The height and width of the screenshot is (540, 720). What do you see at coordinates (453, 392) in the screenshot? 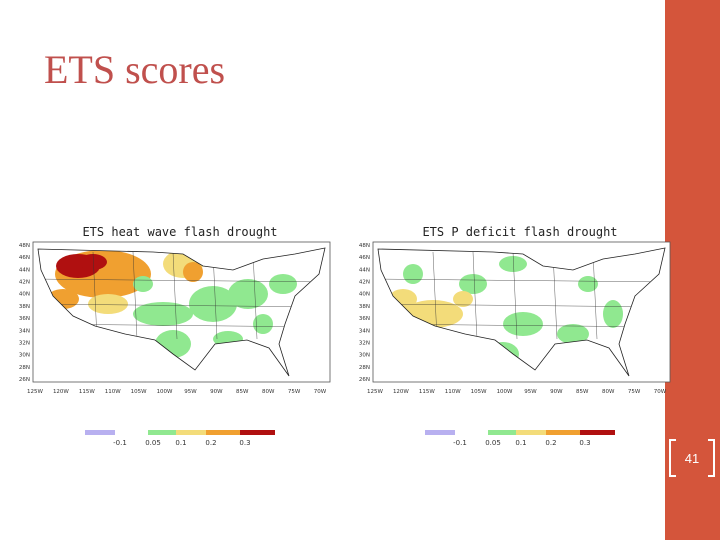
I see `lon-tick-label: 110W` at bounding box center [453, 392].